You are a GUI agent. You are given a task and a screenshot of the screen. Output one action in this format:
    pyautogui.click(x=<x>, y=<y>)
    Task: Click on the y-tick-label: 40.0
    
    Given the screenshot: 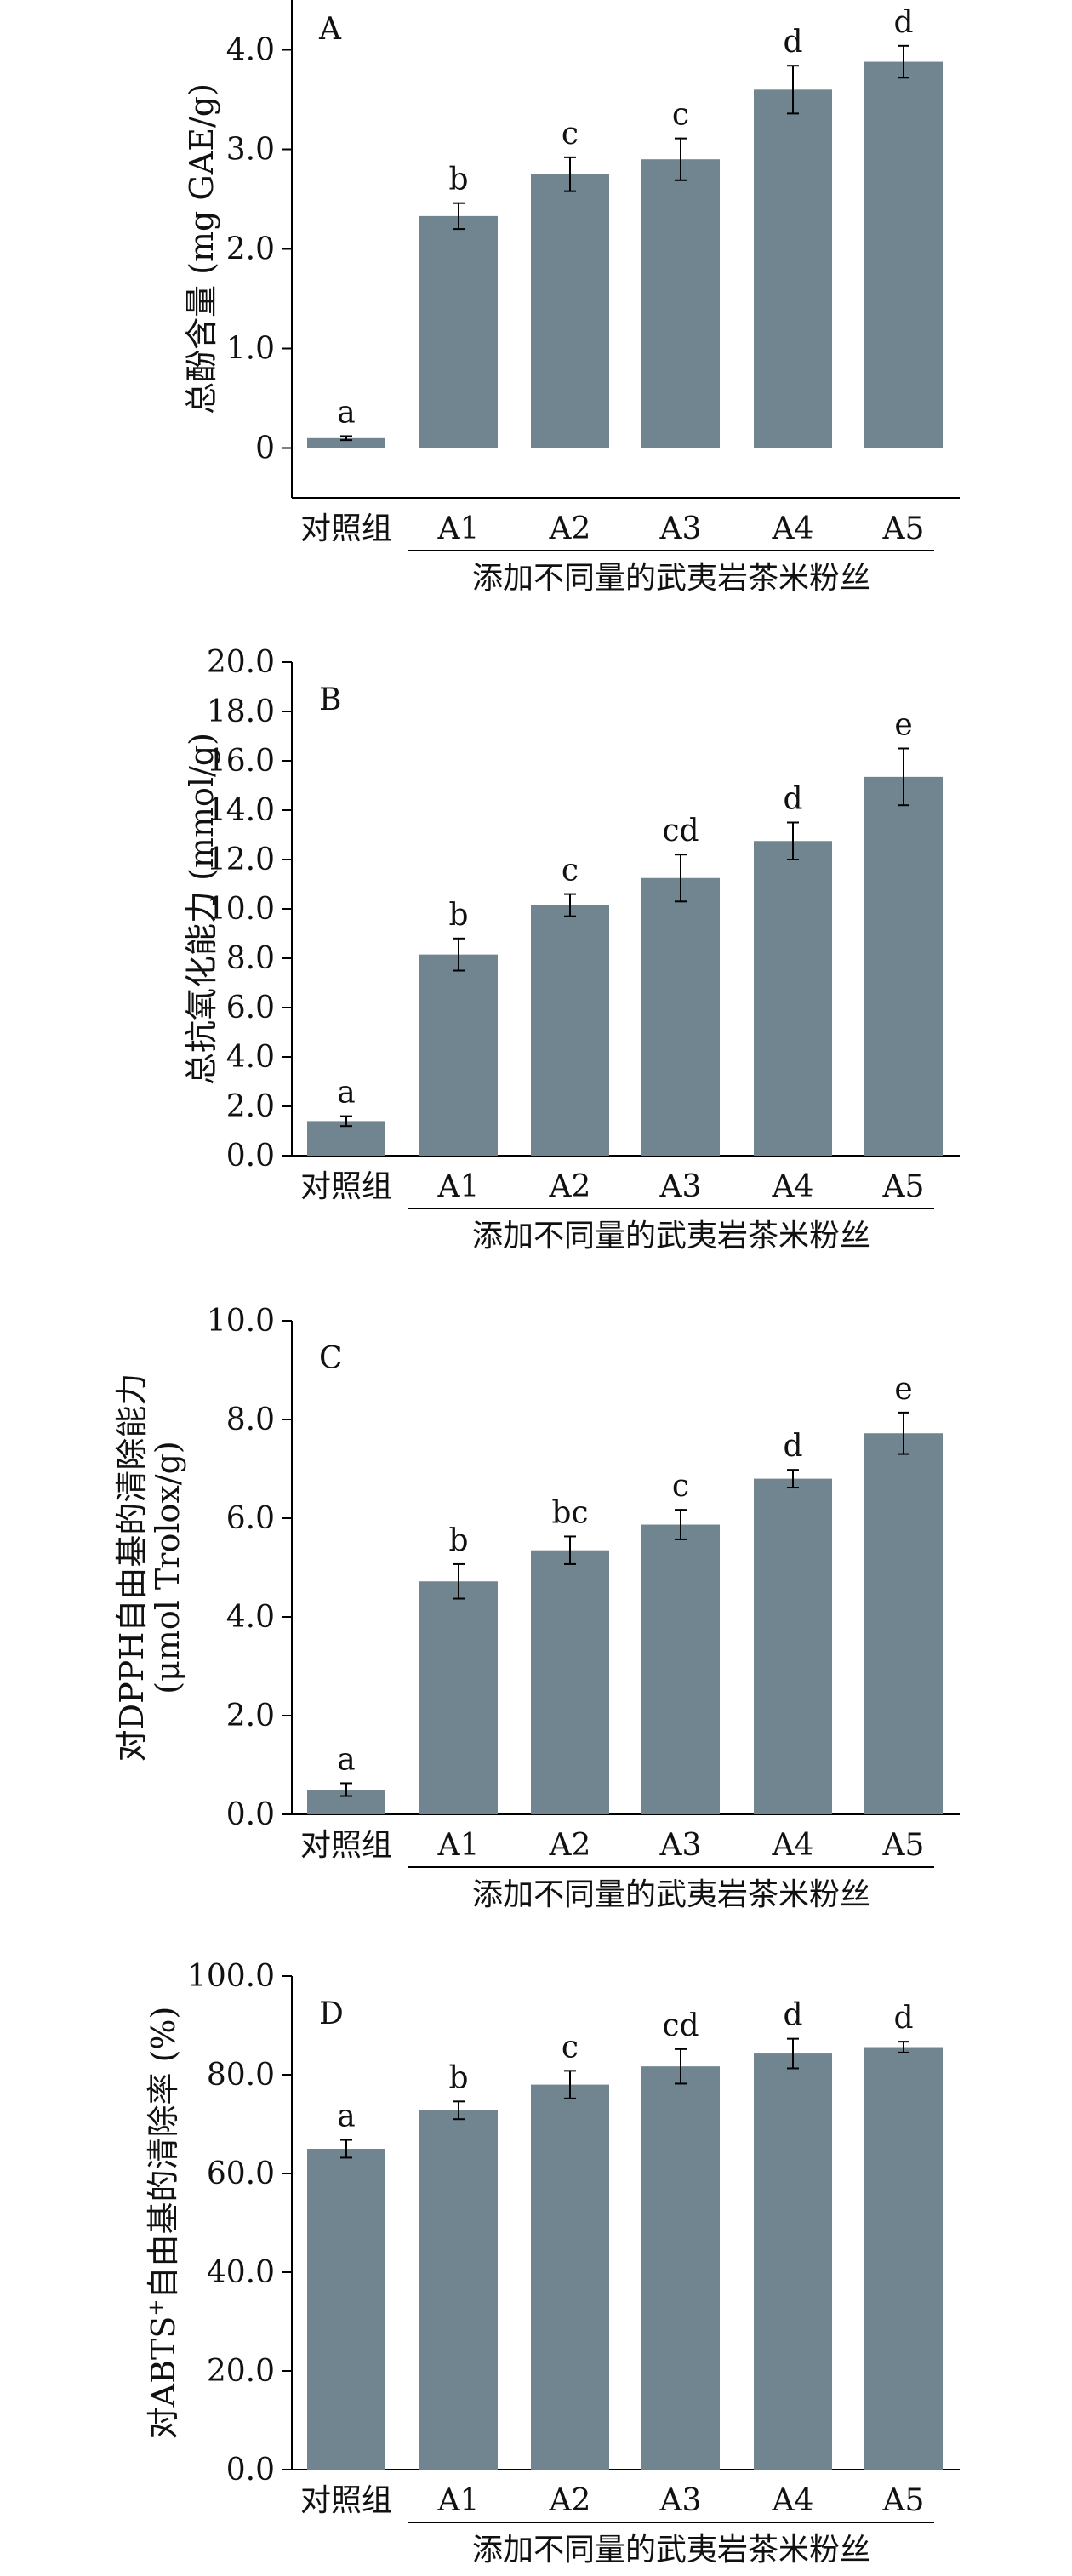 What is the action you would take?
    pyautogui.click(x=241, y=2272)
    